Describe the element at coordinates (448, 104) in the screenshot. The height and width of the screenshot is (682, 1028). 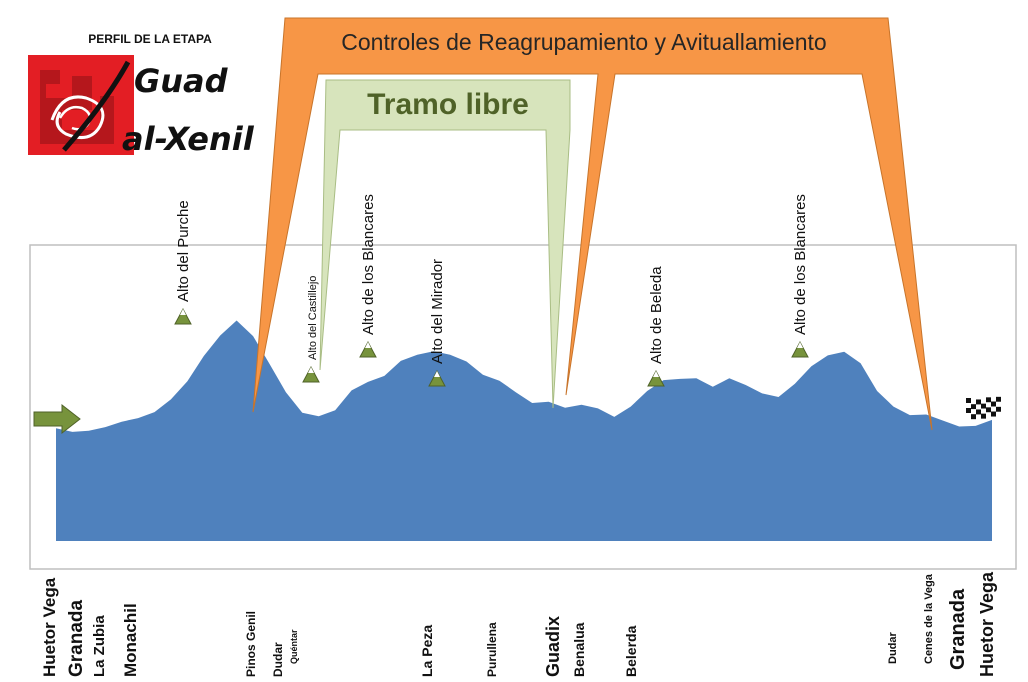
I see `free-section-callout-label: Tramo libre` at that location.